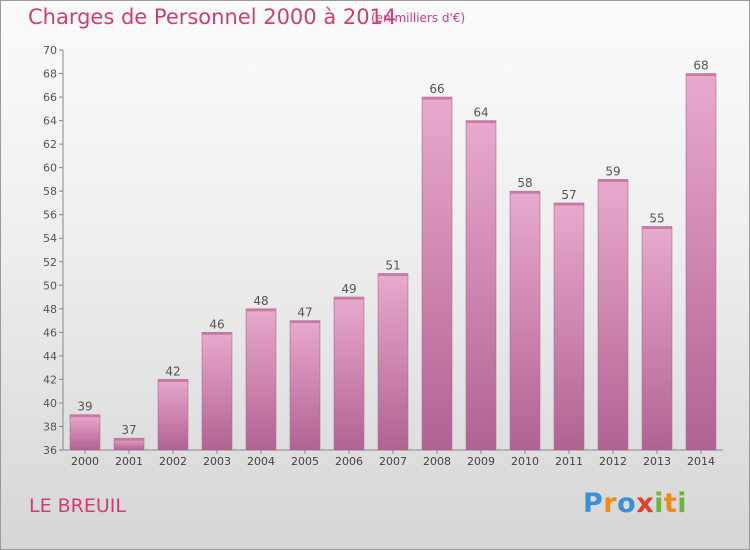 This screenshot has width=750, height=550. Describe the element at coordinates (348, 289) in the screenshot. I see `bar-value-label: 49` at that location.